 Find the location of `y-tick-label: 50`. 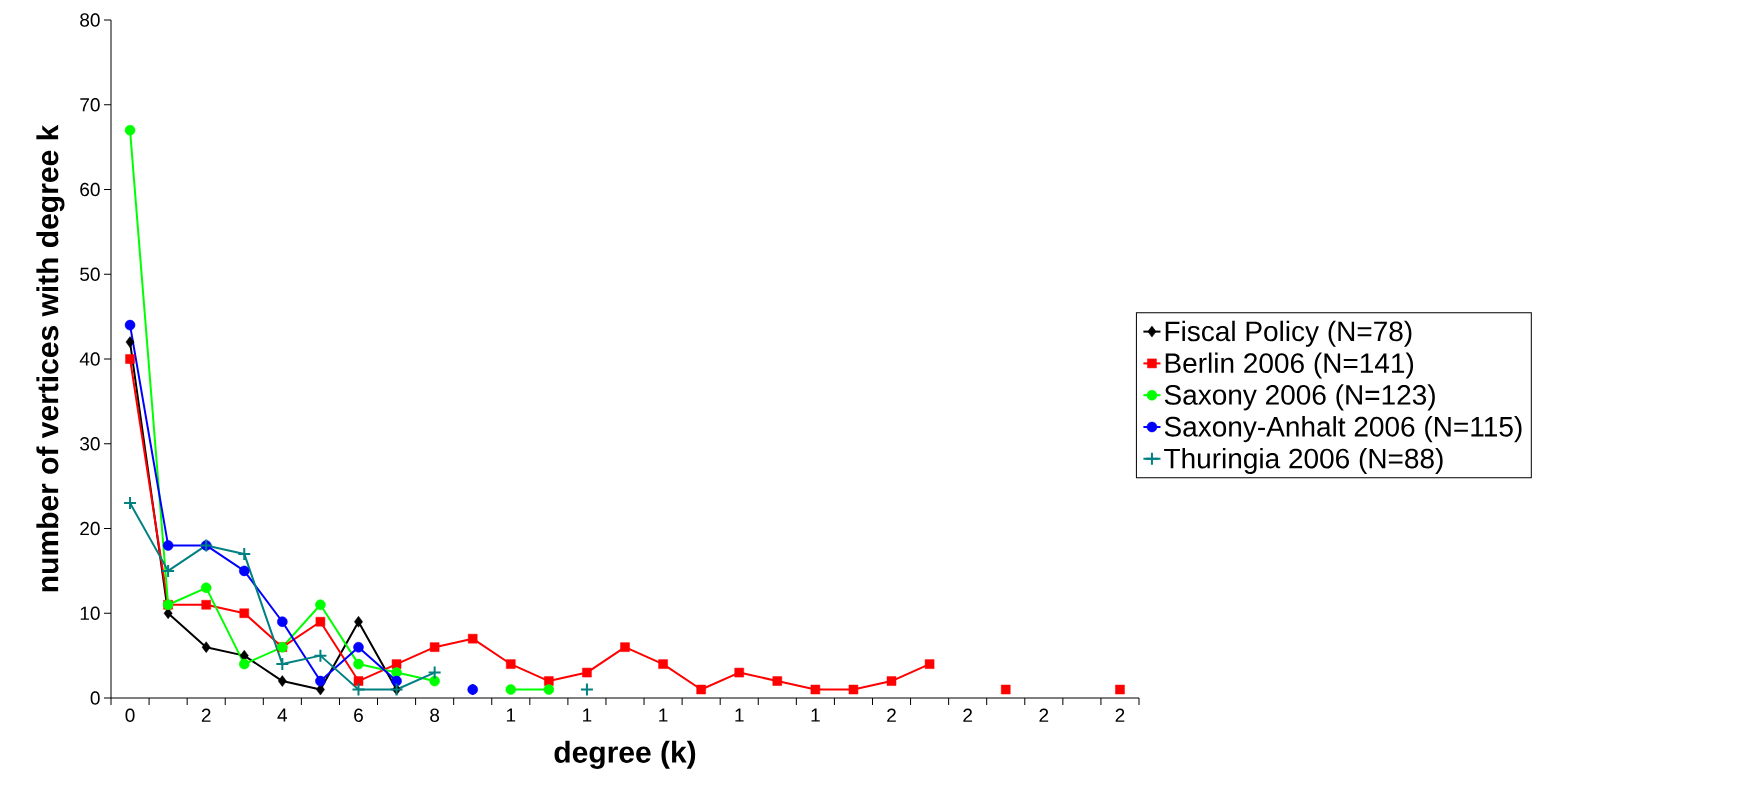

y-tick-label: 50 is located at coordinates (90, 274).